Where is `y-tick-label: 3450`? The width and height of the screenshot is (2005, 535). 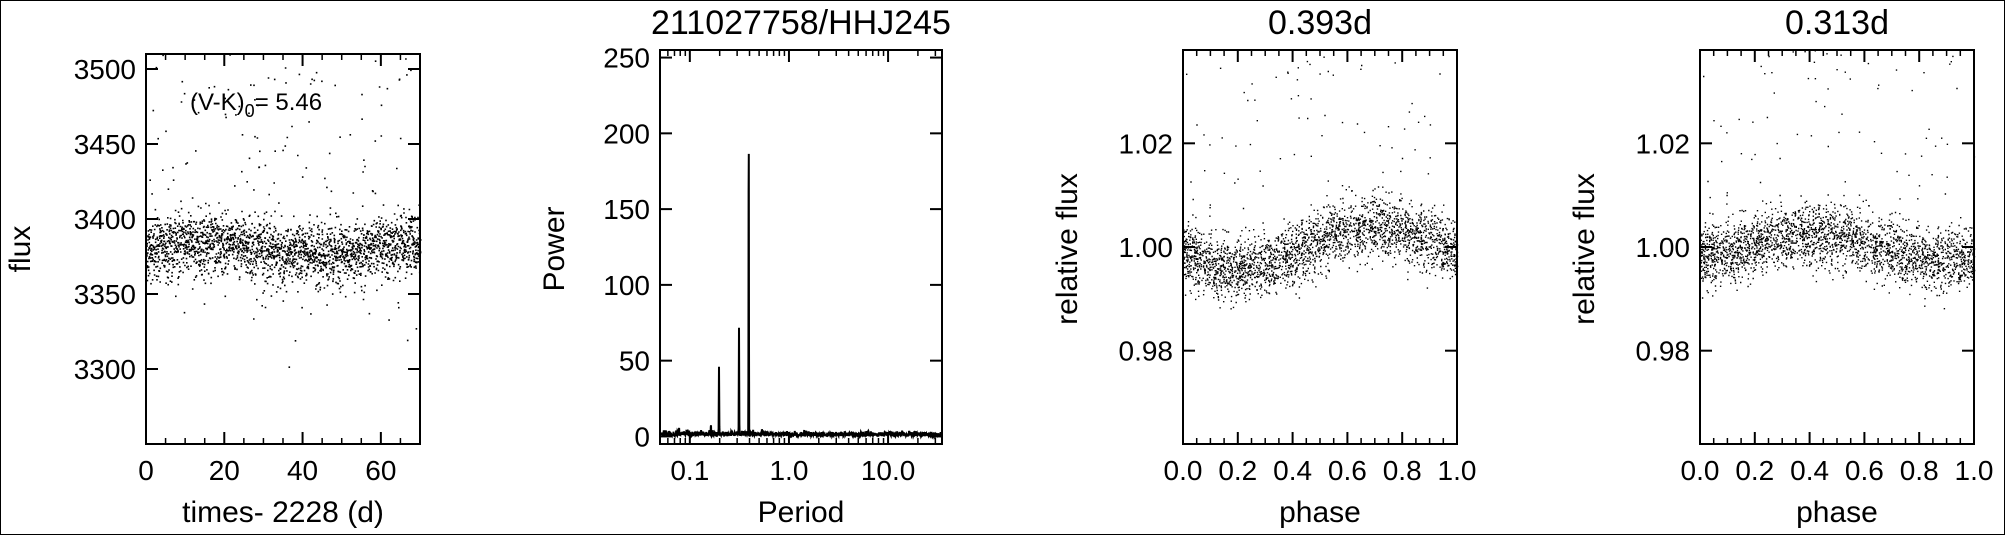 y-tick-label: 3450 is located at coordinates (105, 144).